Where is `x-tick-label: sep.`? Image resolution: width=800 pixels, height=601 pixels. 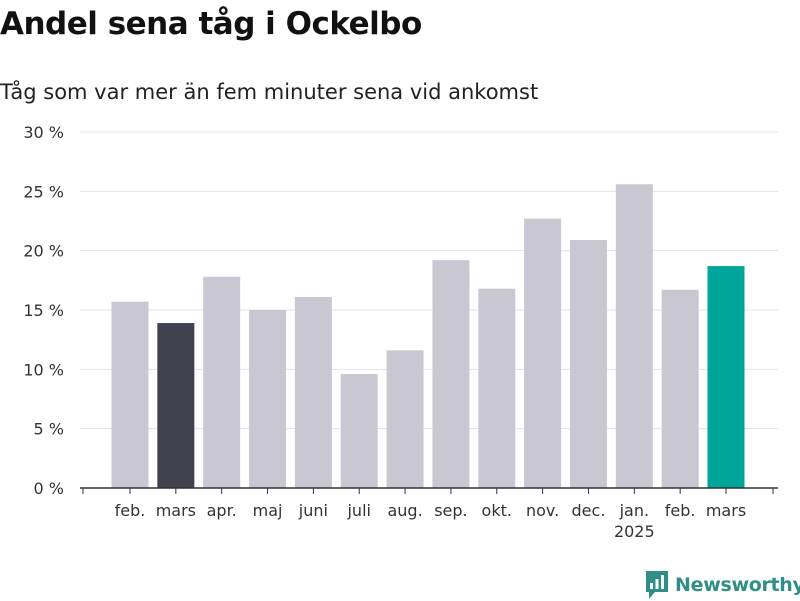 x-tick-label: sep. is located at coordinates (450, 510).